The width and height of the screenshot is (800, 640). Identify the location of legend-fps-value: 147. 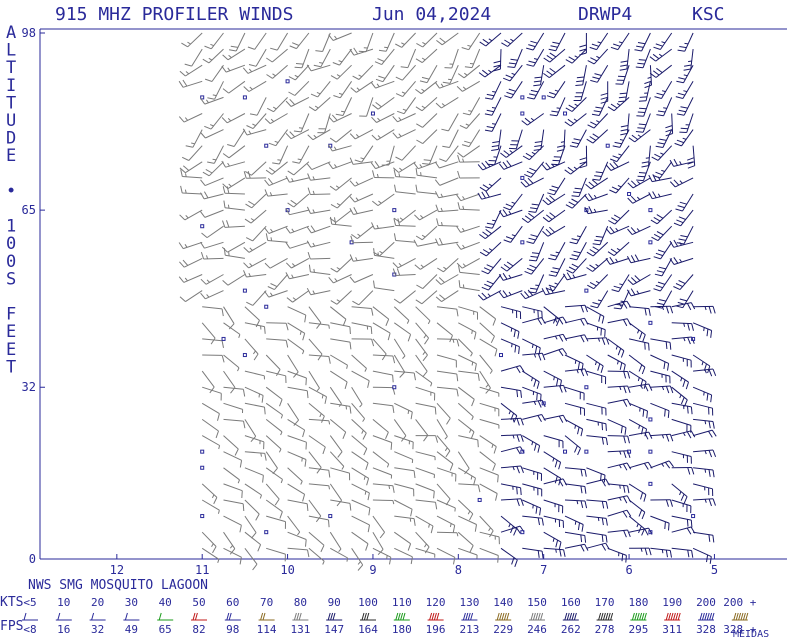
(334, 629).